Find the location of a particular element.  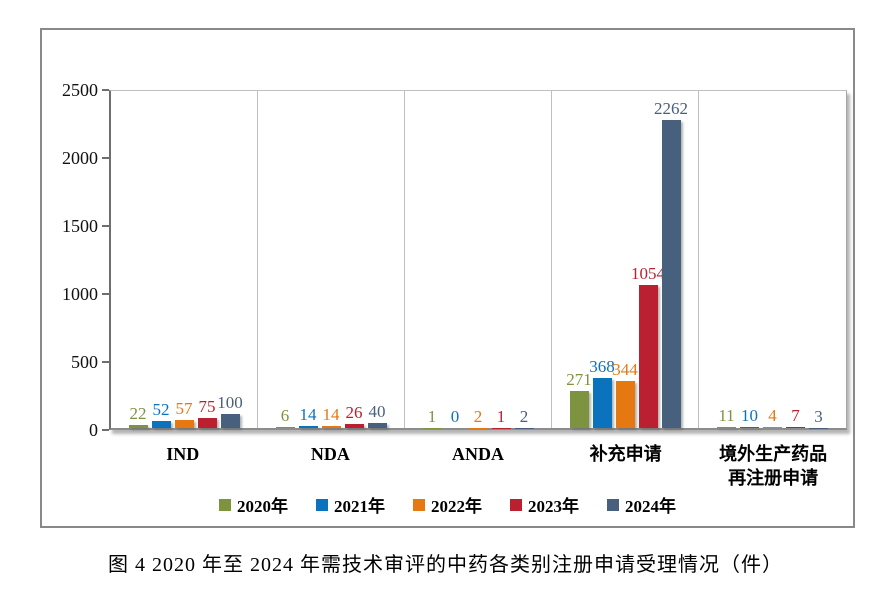

legend-label: 2023年 is located at coordinates (553, 506).